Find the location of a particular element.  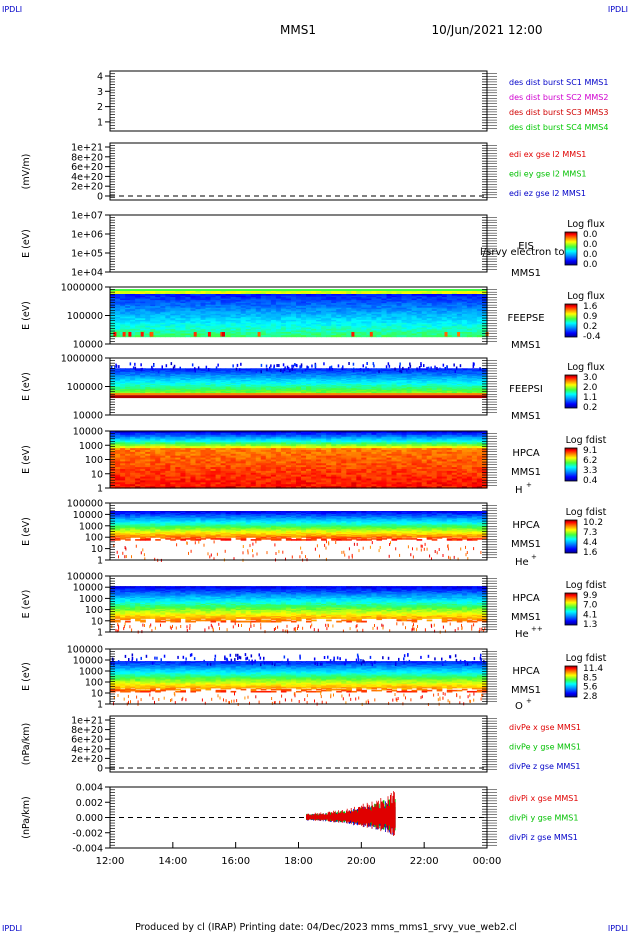

corner-label-bottom-left: IPDLI is located at coordinates (12, 928).